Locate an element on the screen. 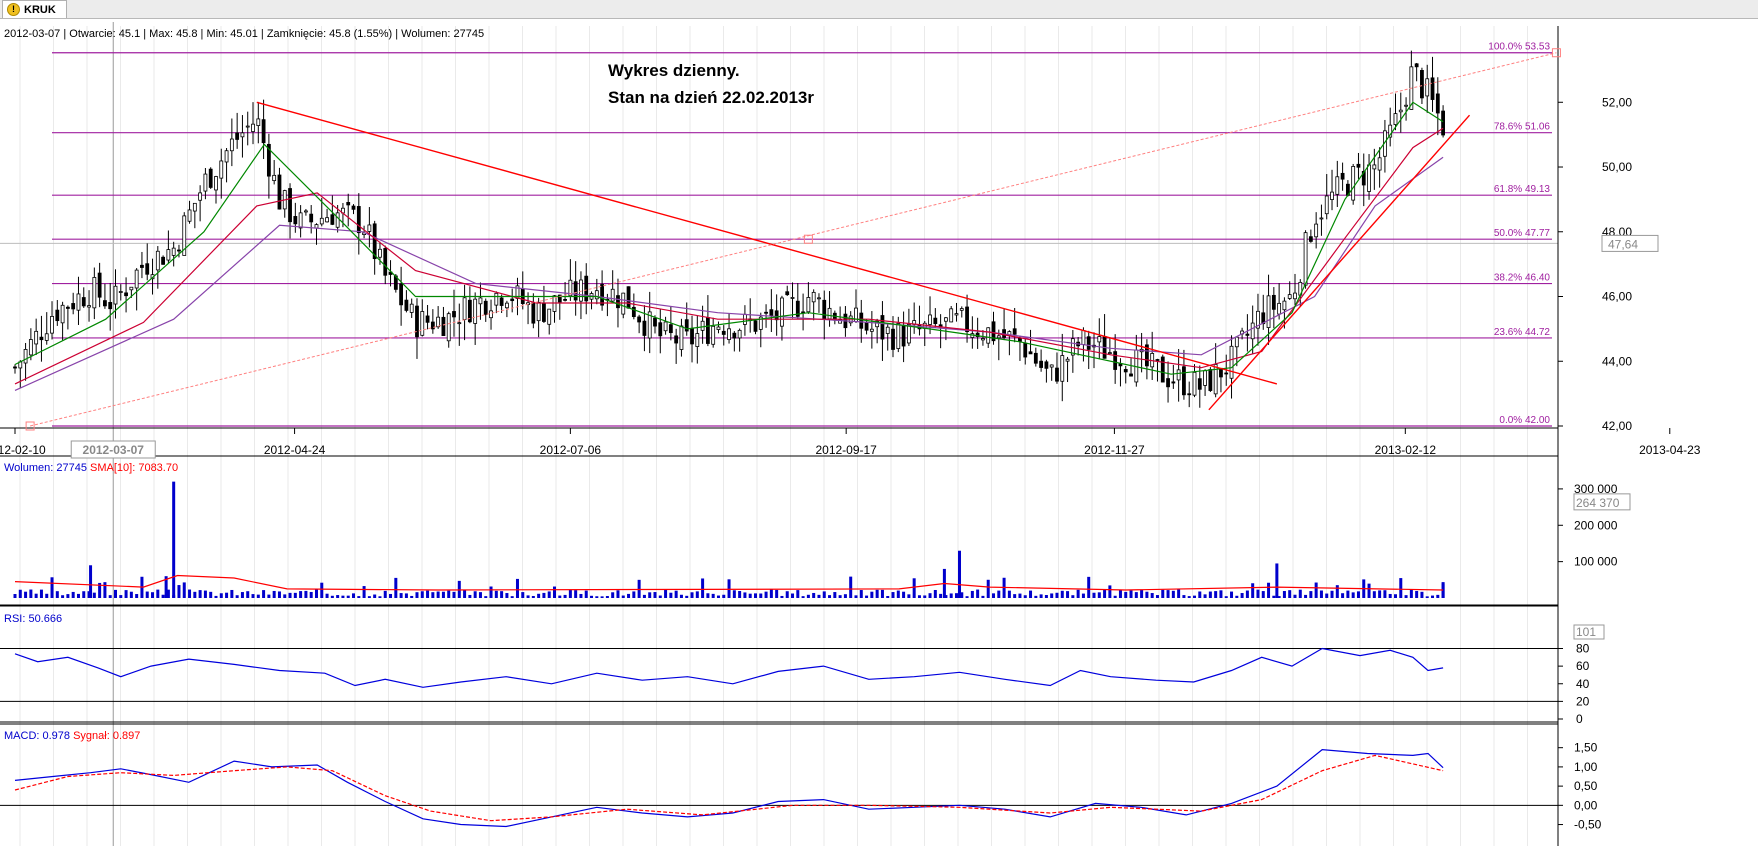  rsi-tick-label: 60 is located at coordinates (1583, 666).